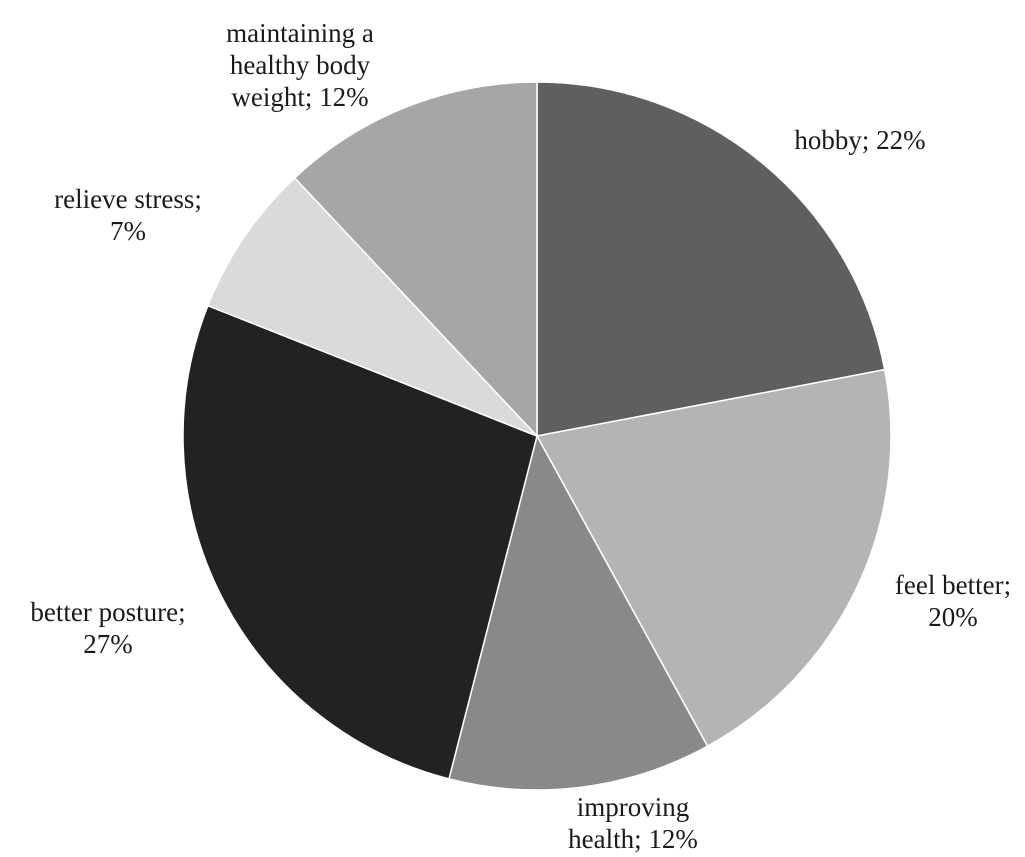 This screenshot has height=857, width=1025. Describe the element at coordinates (711, 259) in the screenshot. I see `pie-slice-hobby` at that location.